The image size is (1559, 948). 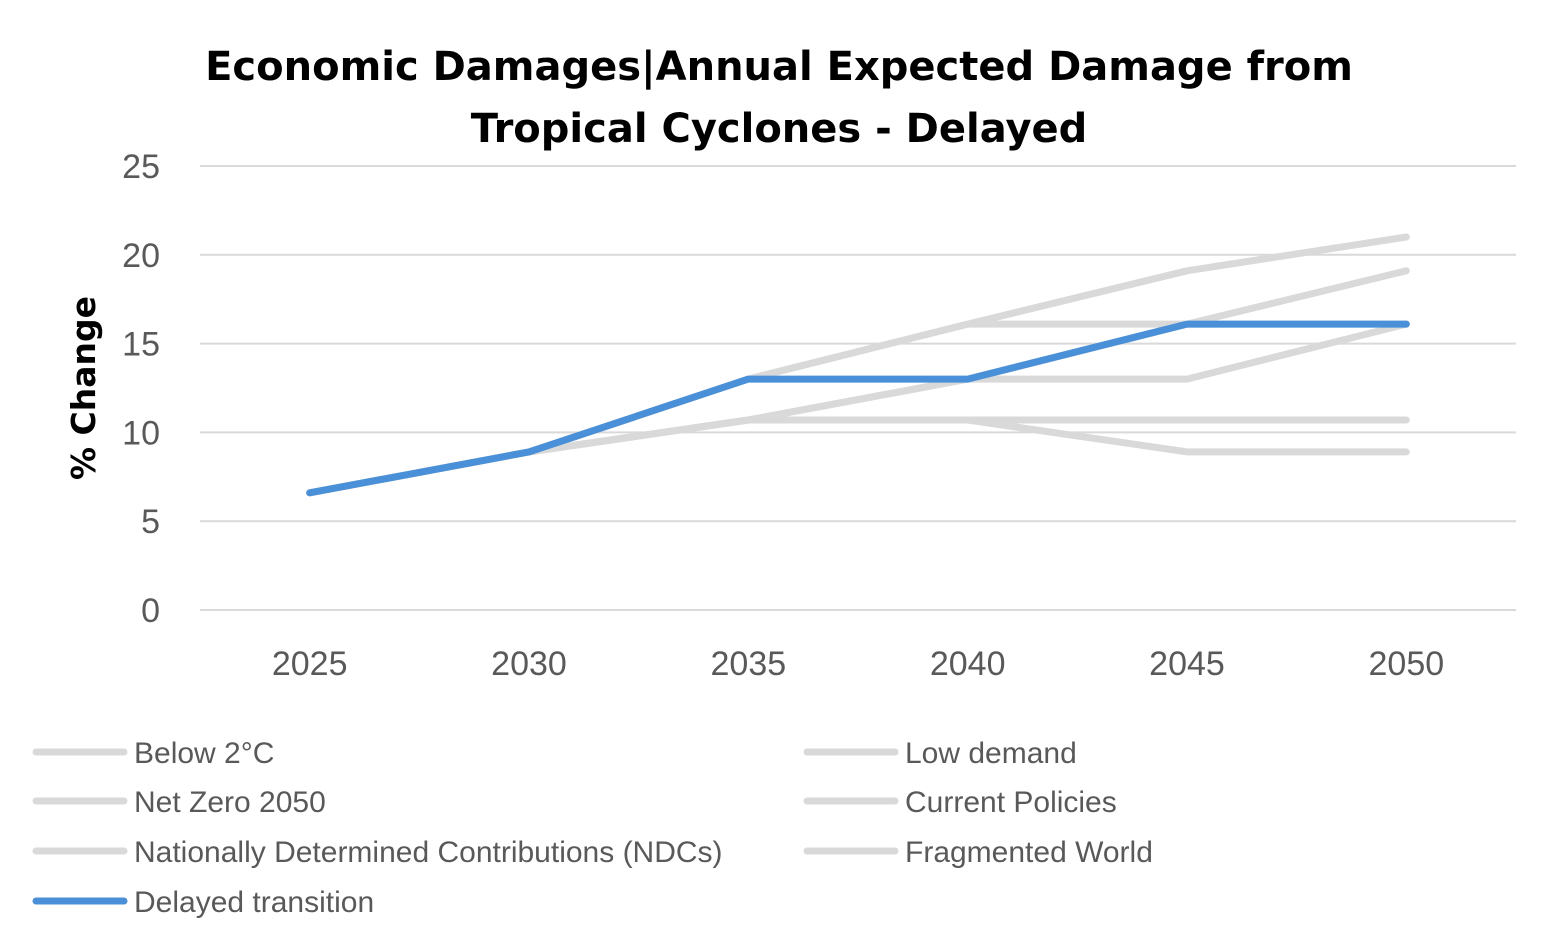 What do you see at coordinates (83, 388) in the screenshot?
I see `y-axis-label: % Change` at bounding box center [83, 388].